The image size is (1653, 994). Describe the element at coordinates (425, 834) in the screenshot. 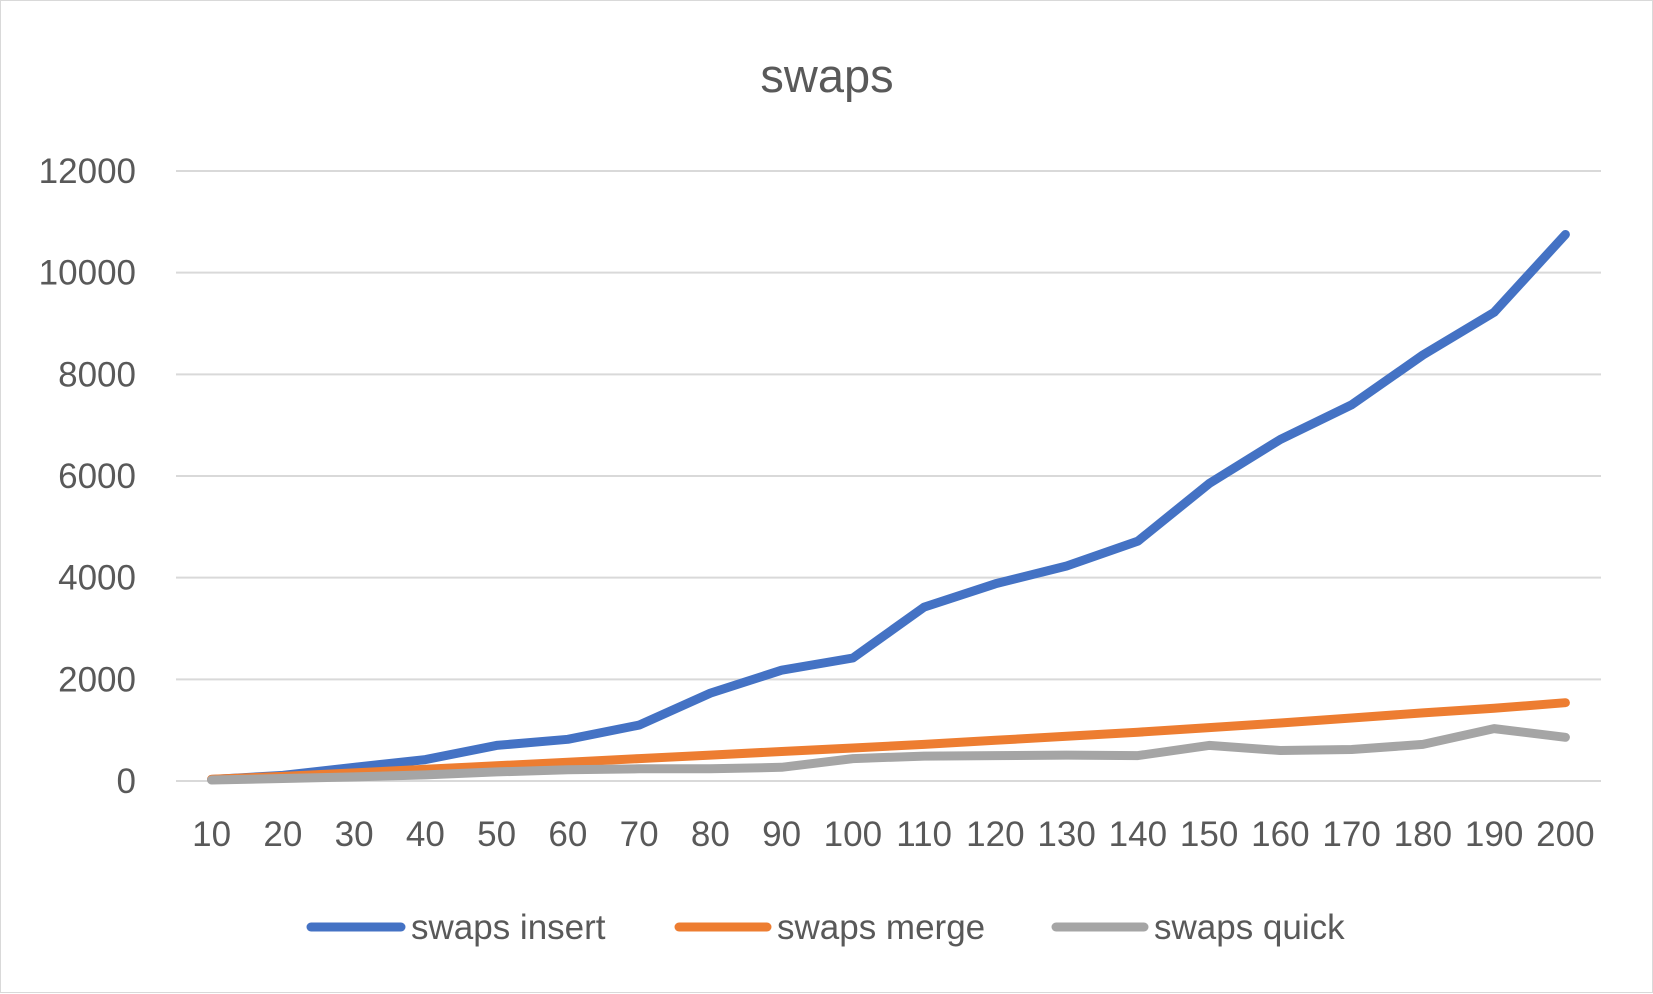

I see `x-tick-label: 40` at that location.